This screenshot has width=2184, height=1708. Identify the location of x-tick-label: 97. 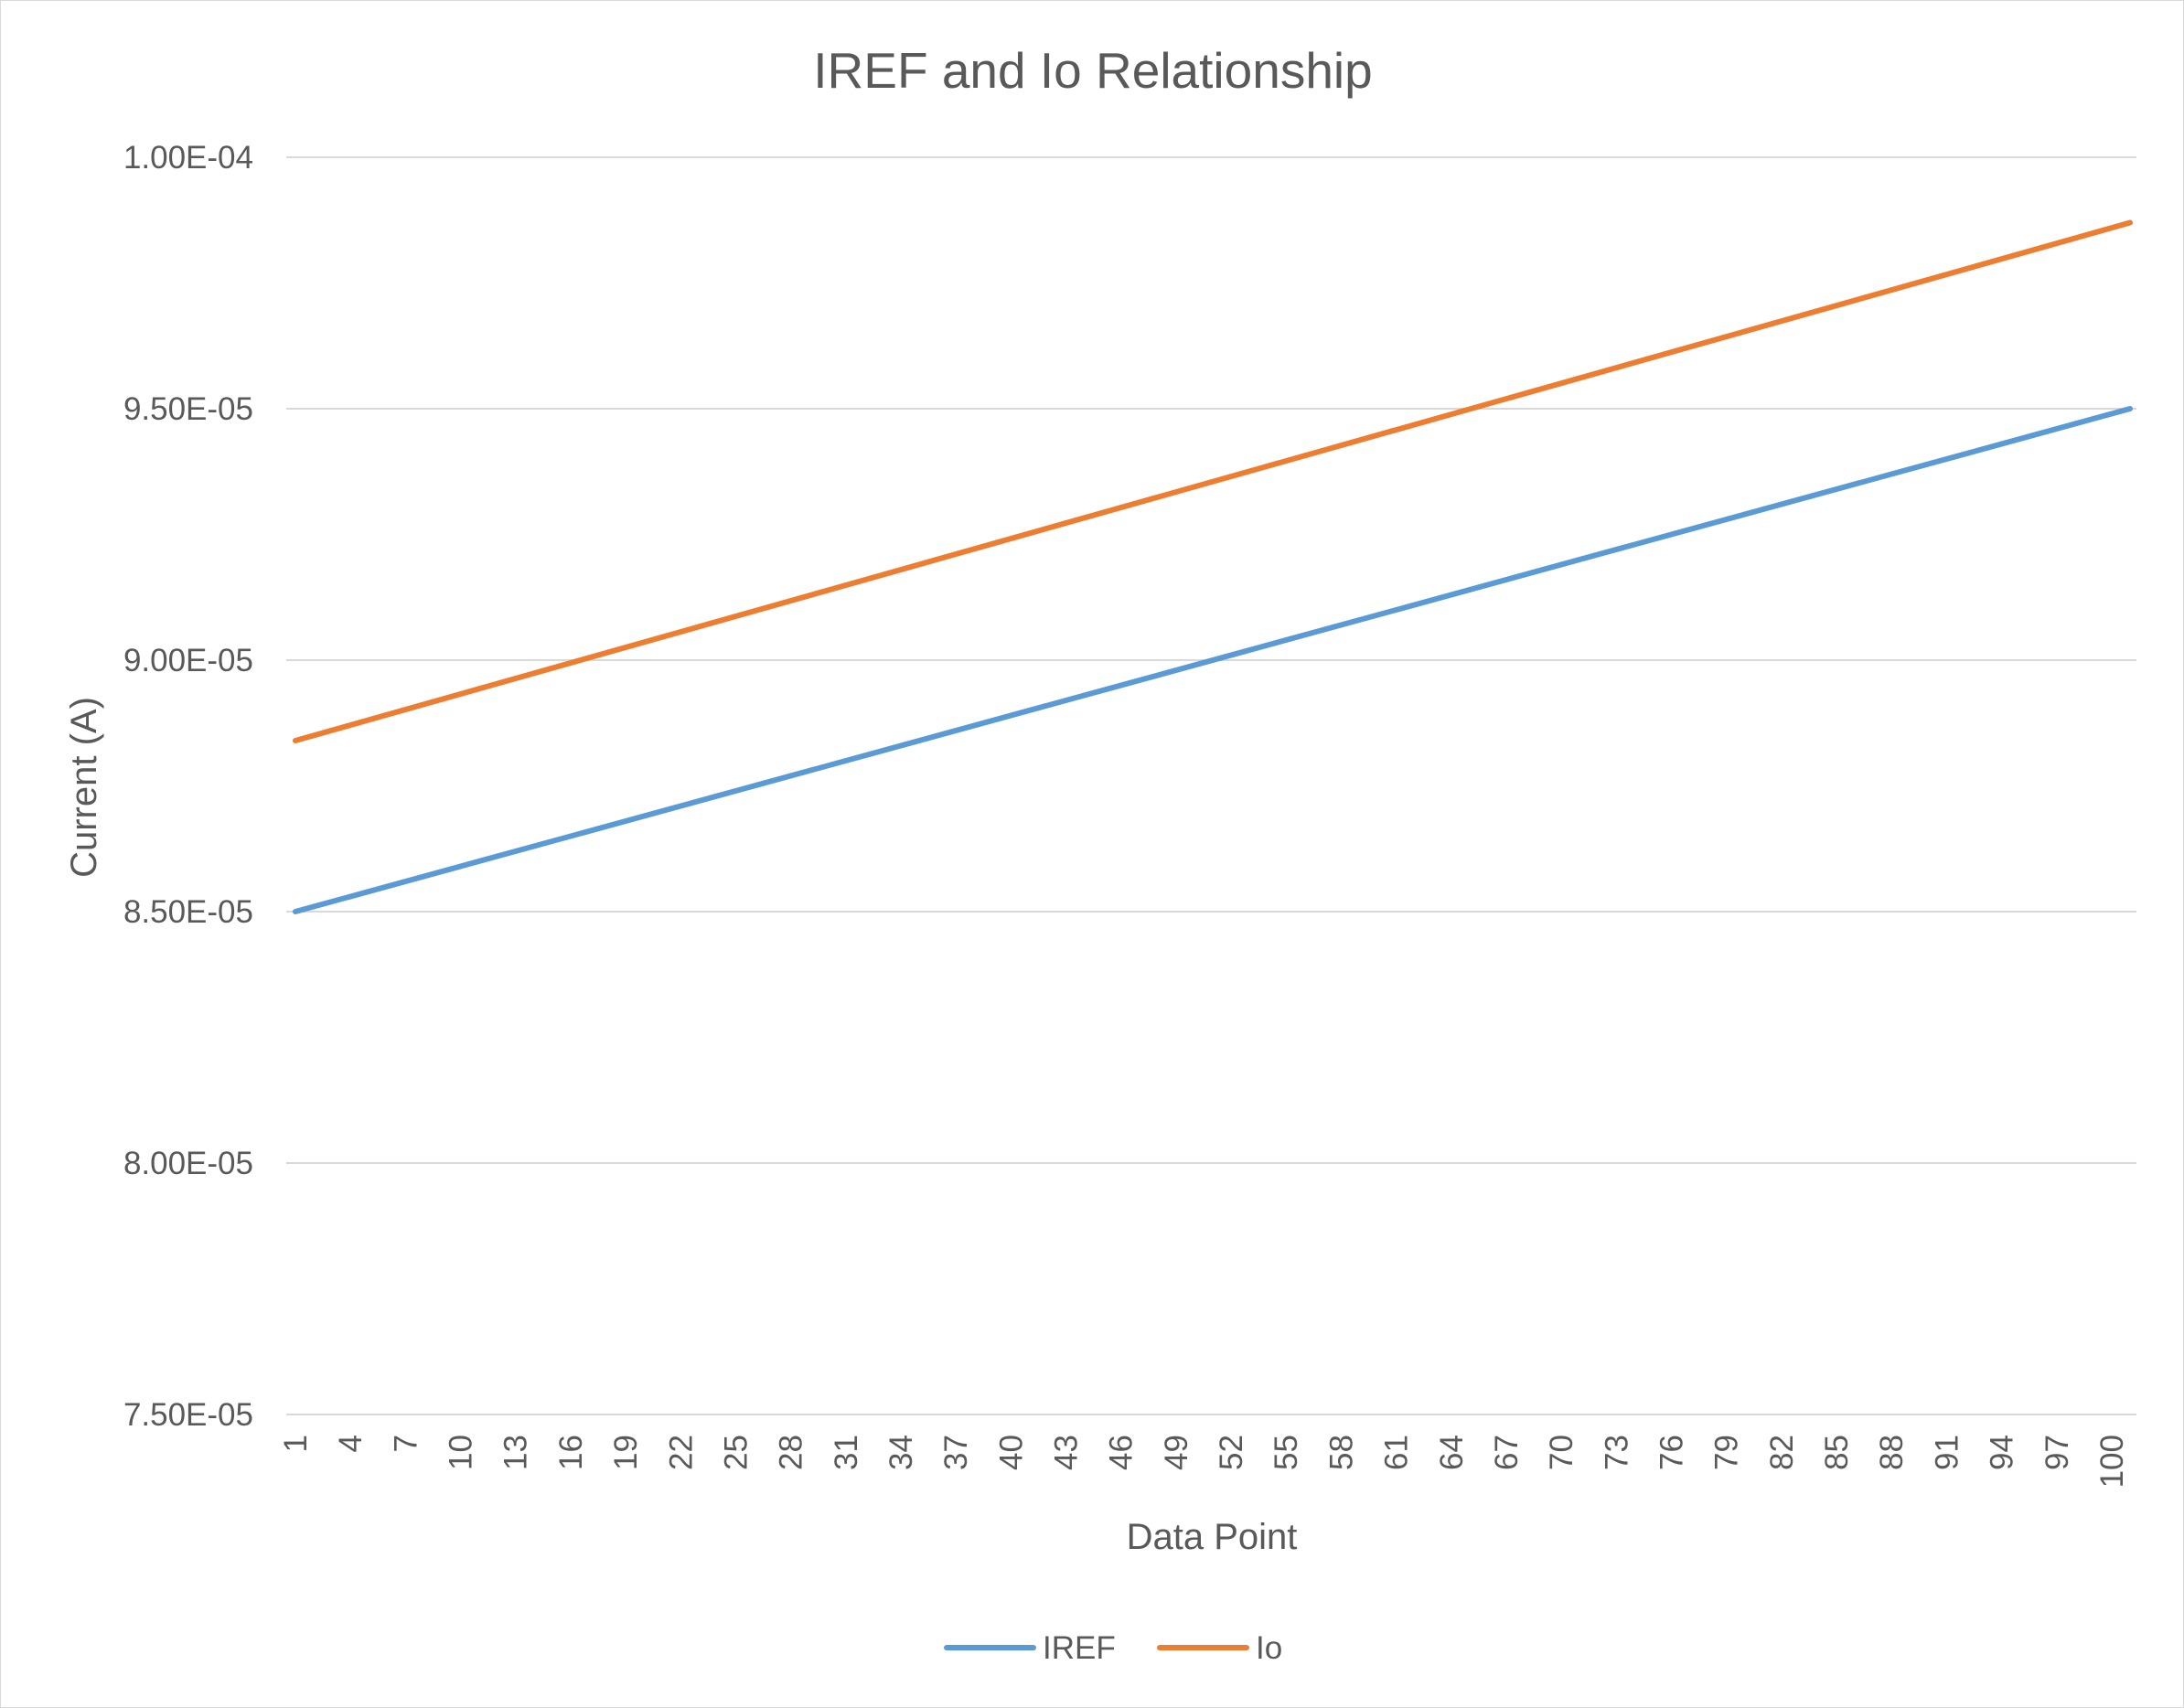
(2057, 1453).